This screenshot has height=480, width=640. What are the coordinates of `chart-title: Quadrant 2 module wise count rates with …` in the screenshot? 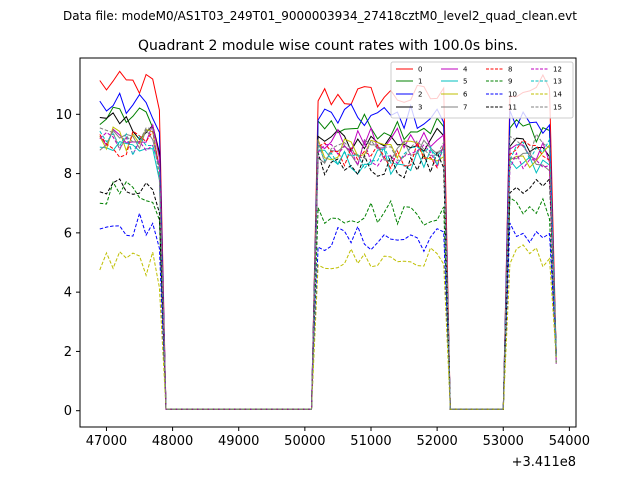 It's located at (328, 46).